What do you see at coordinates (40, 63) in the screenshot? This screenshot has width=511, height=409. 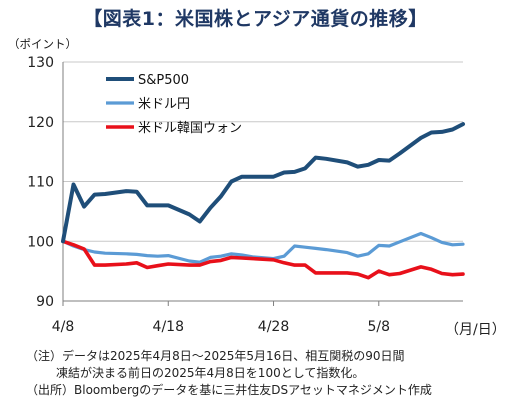 I see `y-tick-label: 130` at bounding box center [40, 63].